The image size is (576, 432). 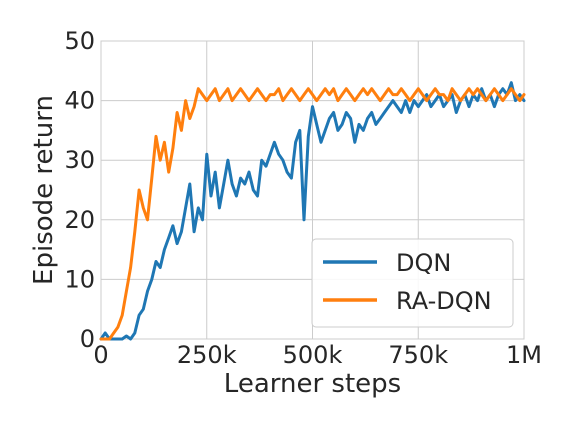 I want to click on legend-label-ra-dqn: RA-DQN, so click(x=444, y=301).